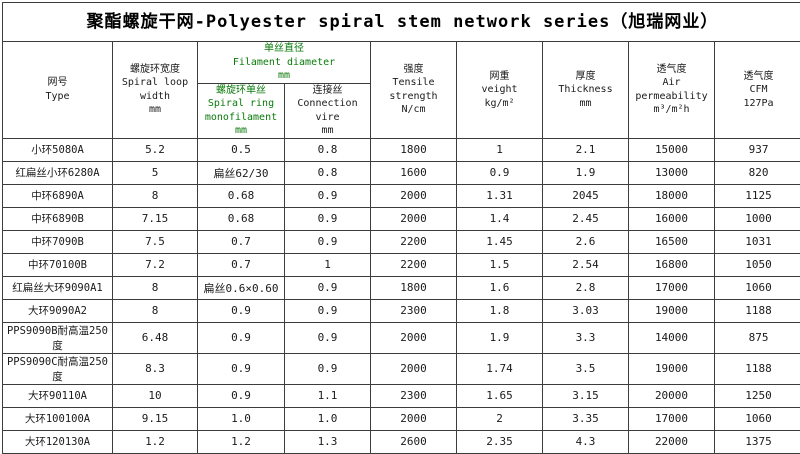 The height and width of the screenshot is (454, 800). Describe the element at coordinates (672, 395) in the screenshot. I see `value-cell: 20000` at that location.